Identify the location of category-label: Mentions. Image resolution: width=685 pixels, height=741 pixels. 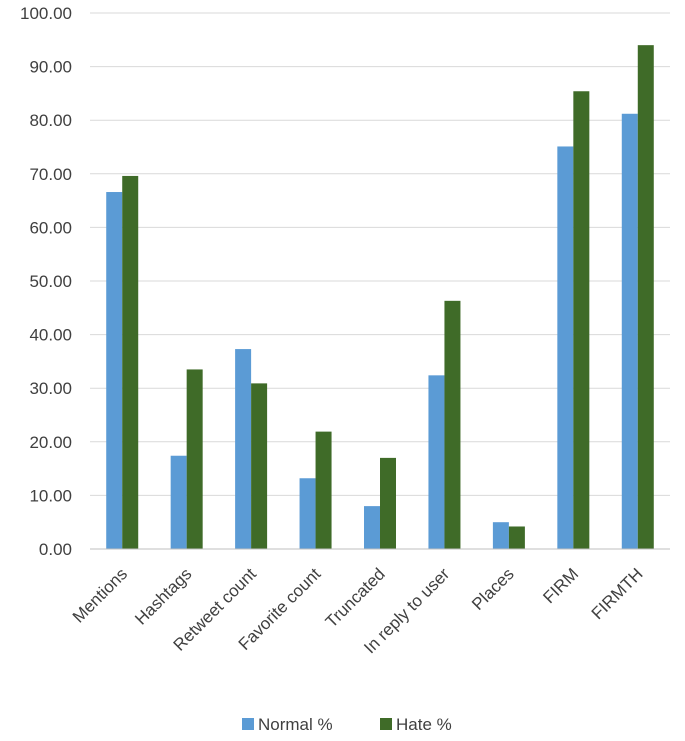
(100, 595).